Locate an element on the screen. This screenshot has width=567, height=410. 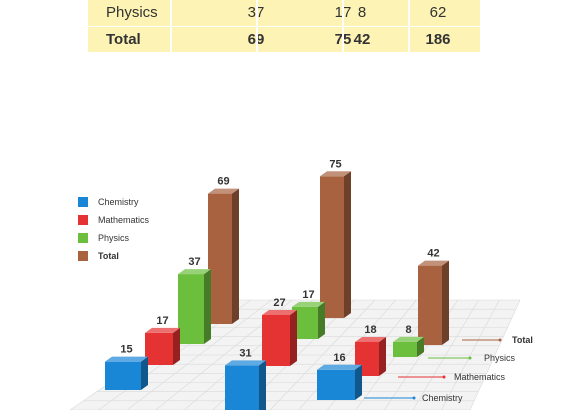
bar-total-2: 75 is located at coordinates (335, 238).